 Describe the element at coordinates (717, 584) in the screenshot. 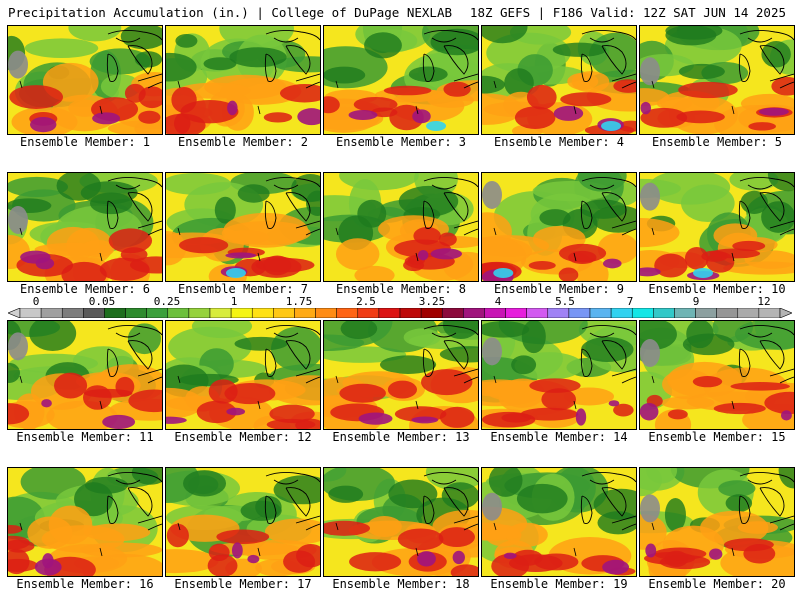

I see `member-label: Ensemble Member: 20` at that location.